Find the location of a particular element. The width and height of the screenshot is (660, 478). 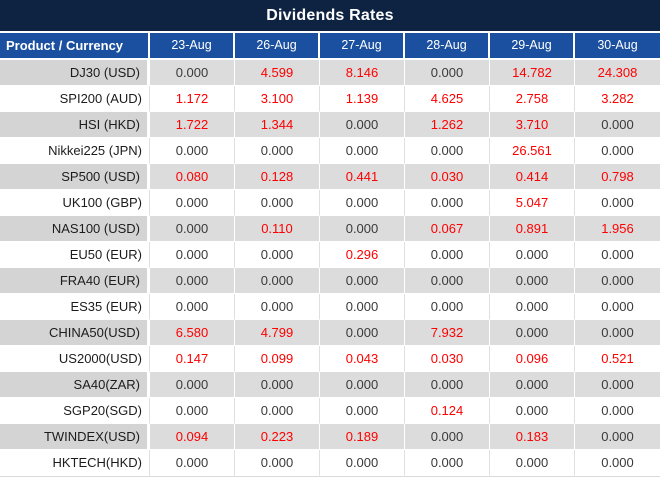

dividend-value: 0.124 is located at coordinates (447, 411).